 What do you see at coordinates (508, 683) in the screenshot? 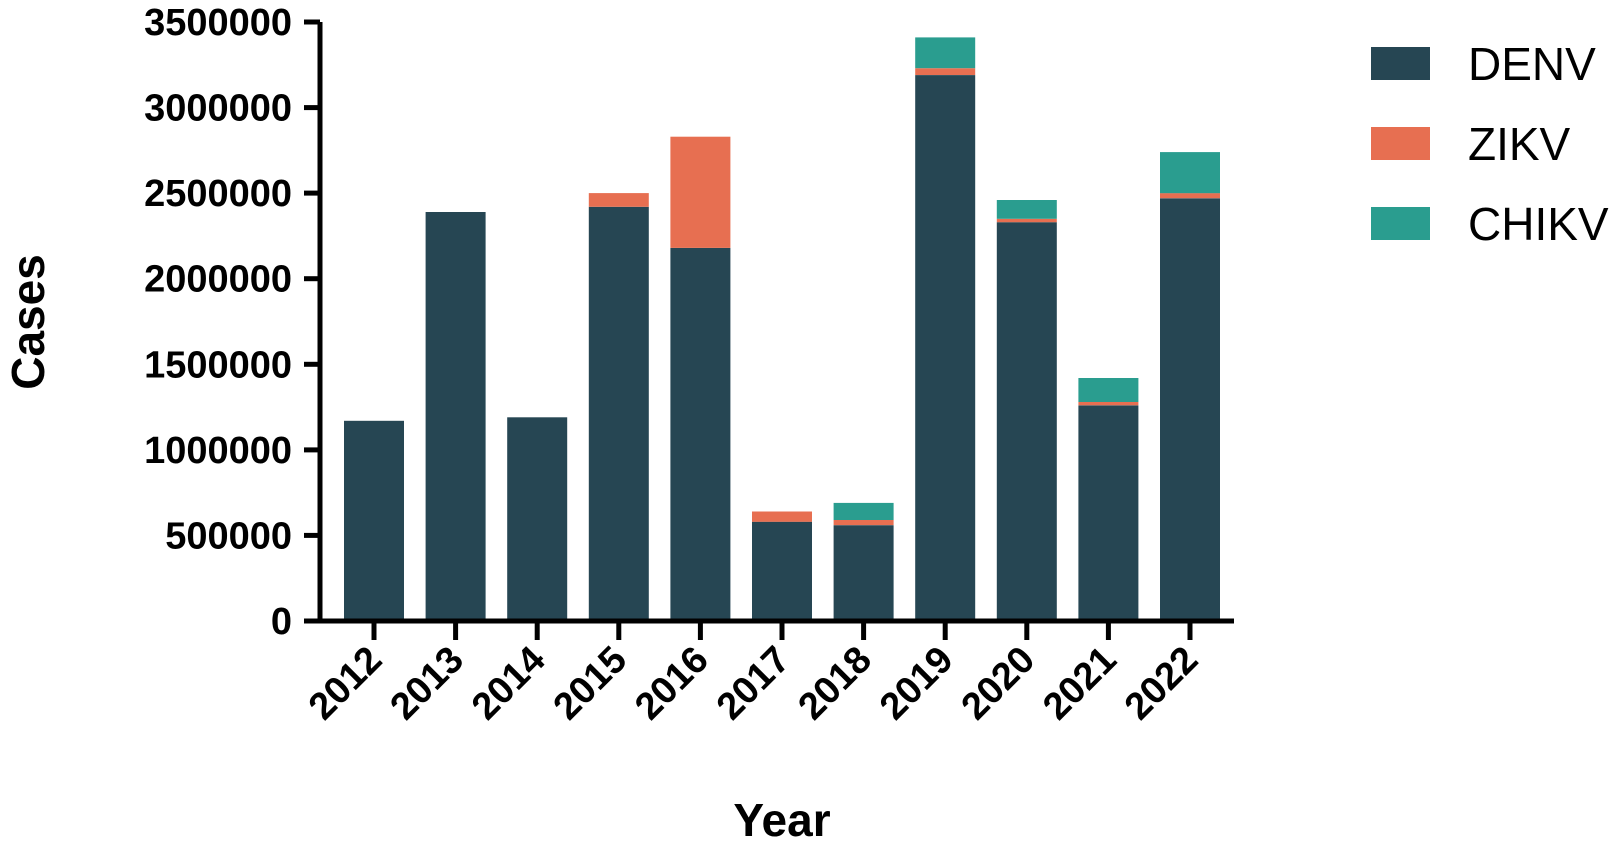
I see `x-tick-label: 2014` at bounding box center [508, 683].